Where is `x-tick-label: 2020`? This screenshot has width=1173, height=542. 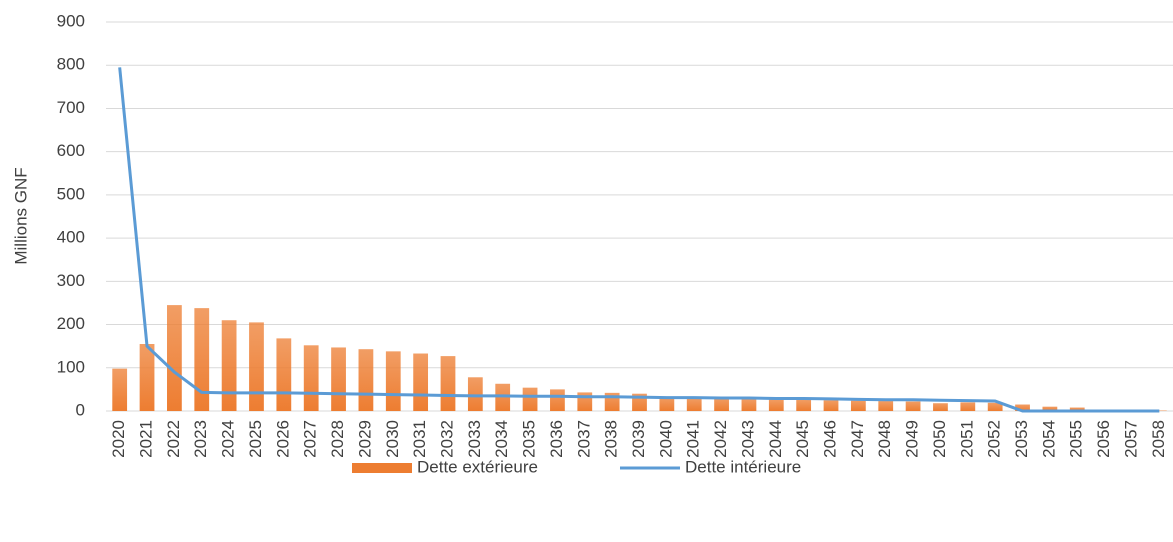 x-tick-label: 2020 is located at coordinates (118, 439).